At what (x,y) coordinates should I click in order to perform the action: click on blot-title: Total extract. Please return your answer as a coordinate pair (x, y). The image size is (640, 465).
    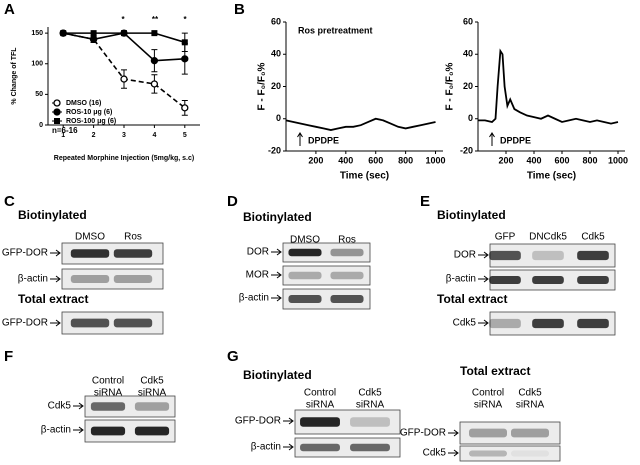
    Looking at the image, I should click on (495, 371).